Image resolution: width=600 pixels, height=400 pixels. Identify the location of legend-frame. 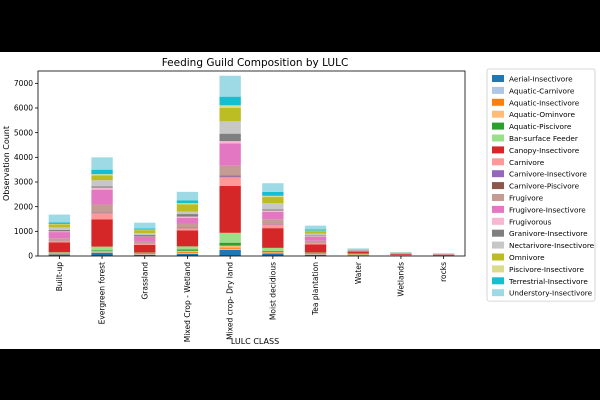
(541, 185).